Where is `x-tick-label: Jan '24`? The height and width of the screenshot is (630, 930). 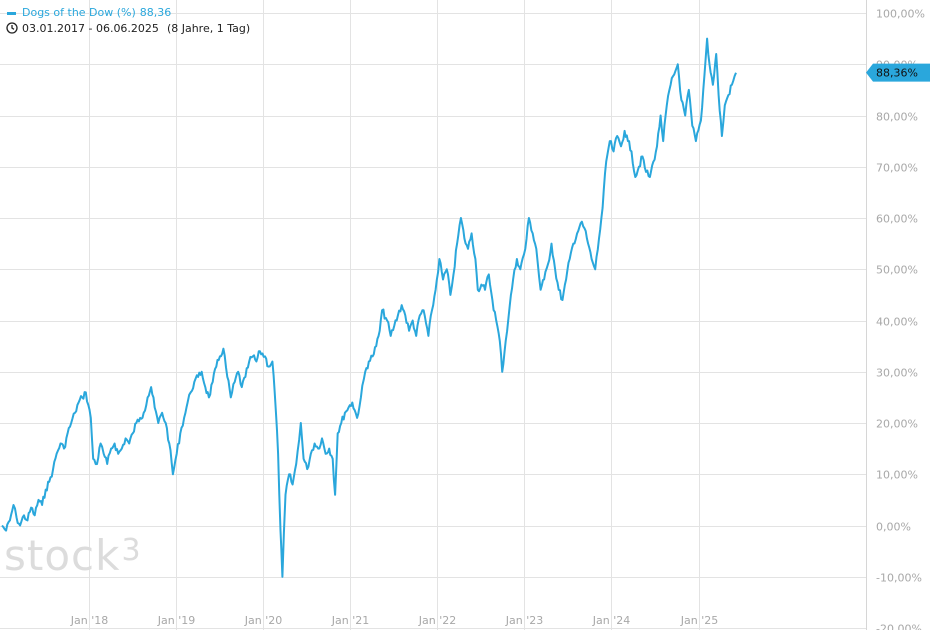 x-tick-label: Jan '24 is located at coordinates (611, 620).